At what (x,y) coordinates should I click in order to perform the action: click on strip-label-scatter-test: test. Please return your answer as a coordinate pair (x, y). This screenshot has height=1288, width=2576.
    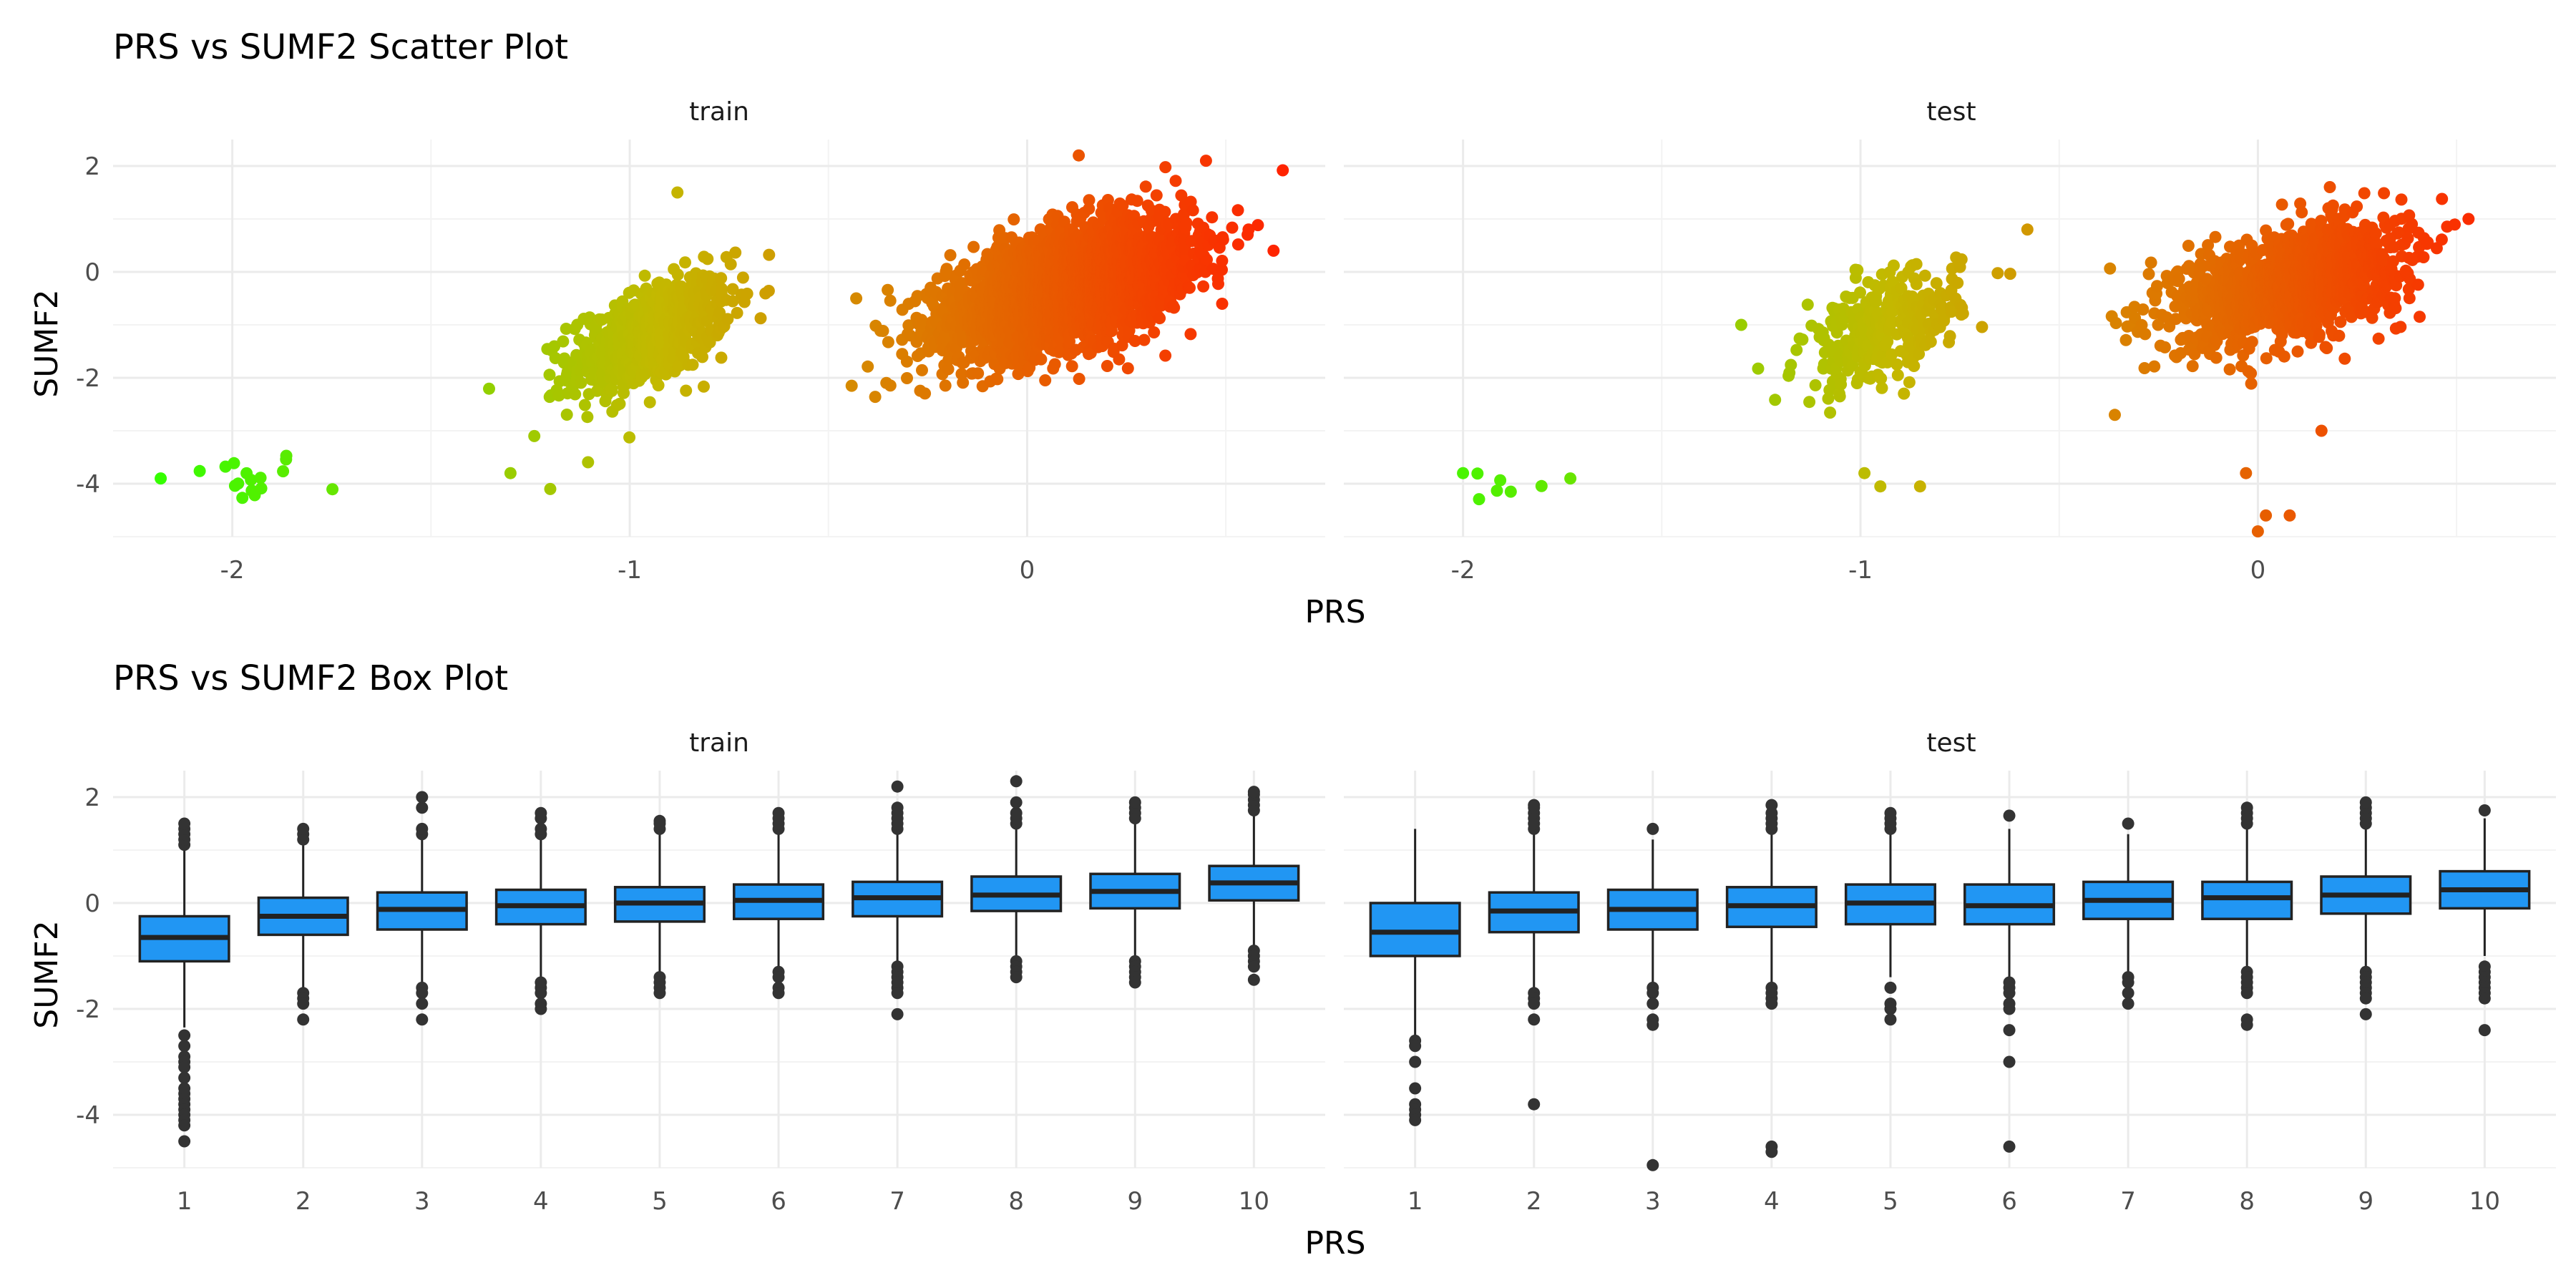
    Looking at the image, I should click on (1951, 112).